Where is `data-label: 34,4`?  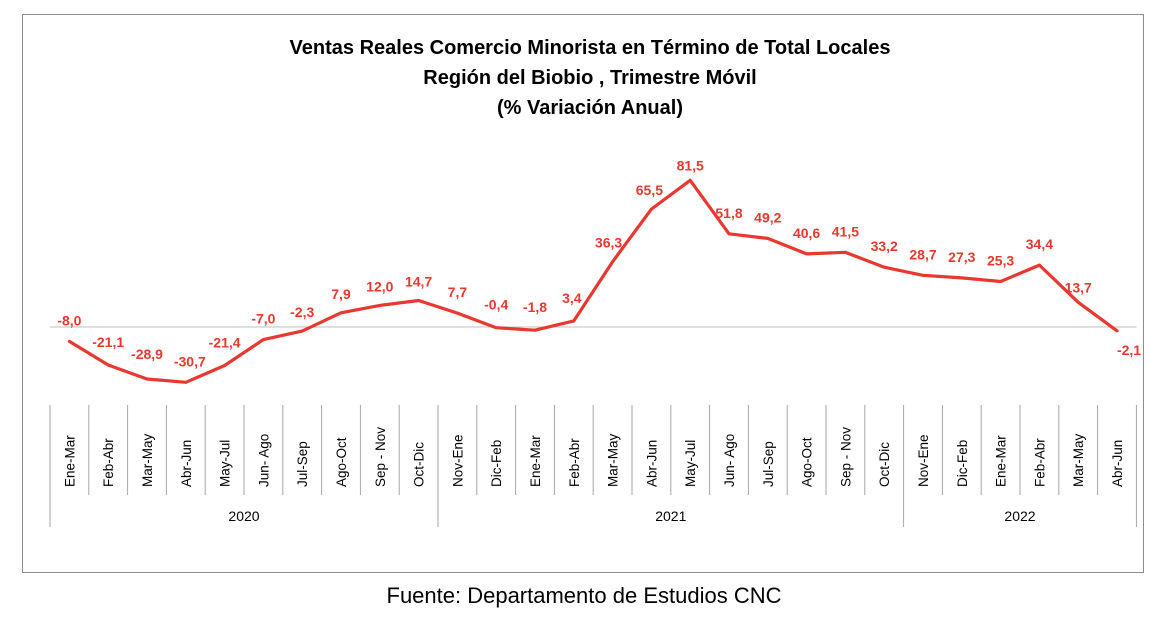
data-label: 34,4 is located at coordinates (1039, 244).